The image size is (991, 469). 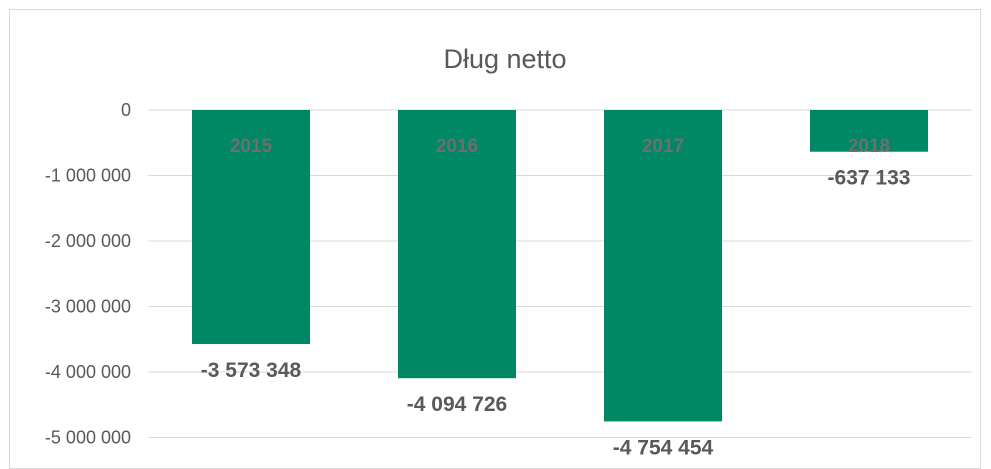 I want to click on category-label: 2018, so click(x=869, y=146).